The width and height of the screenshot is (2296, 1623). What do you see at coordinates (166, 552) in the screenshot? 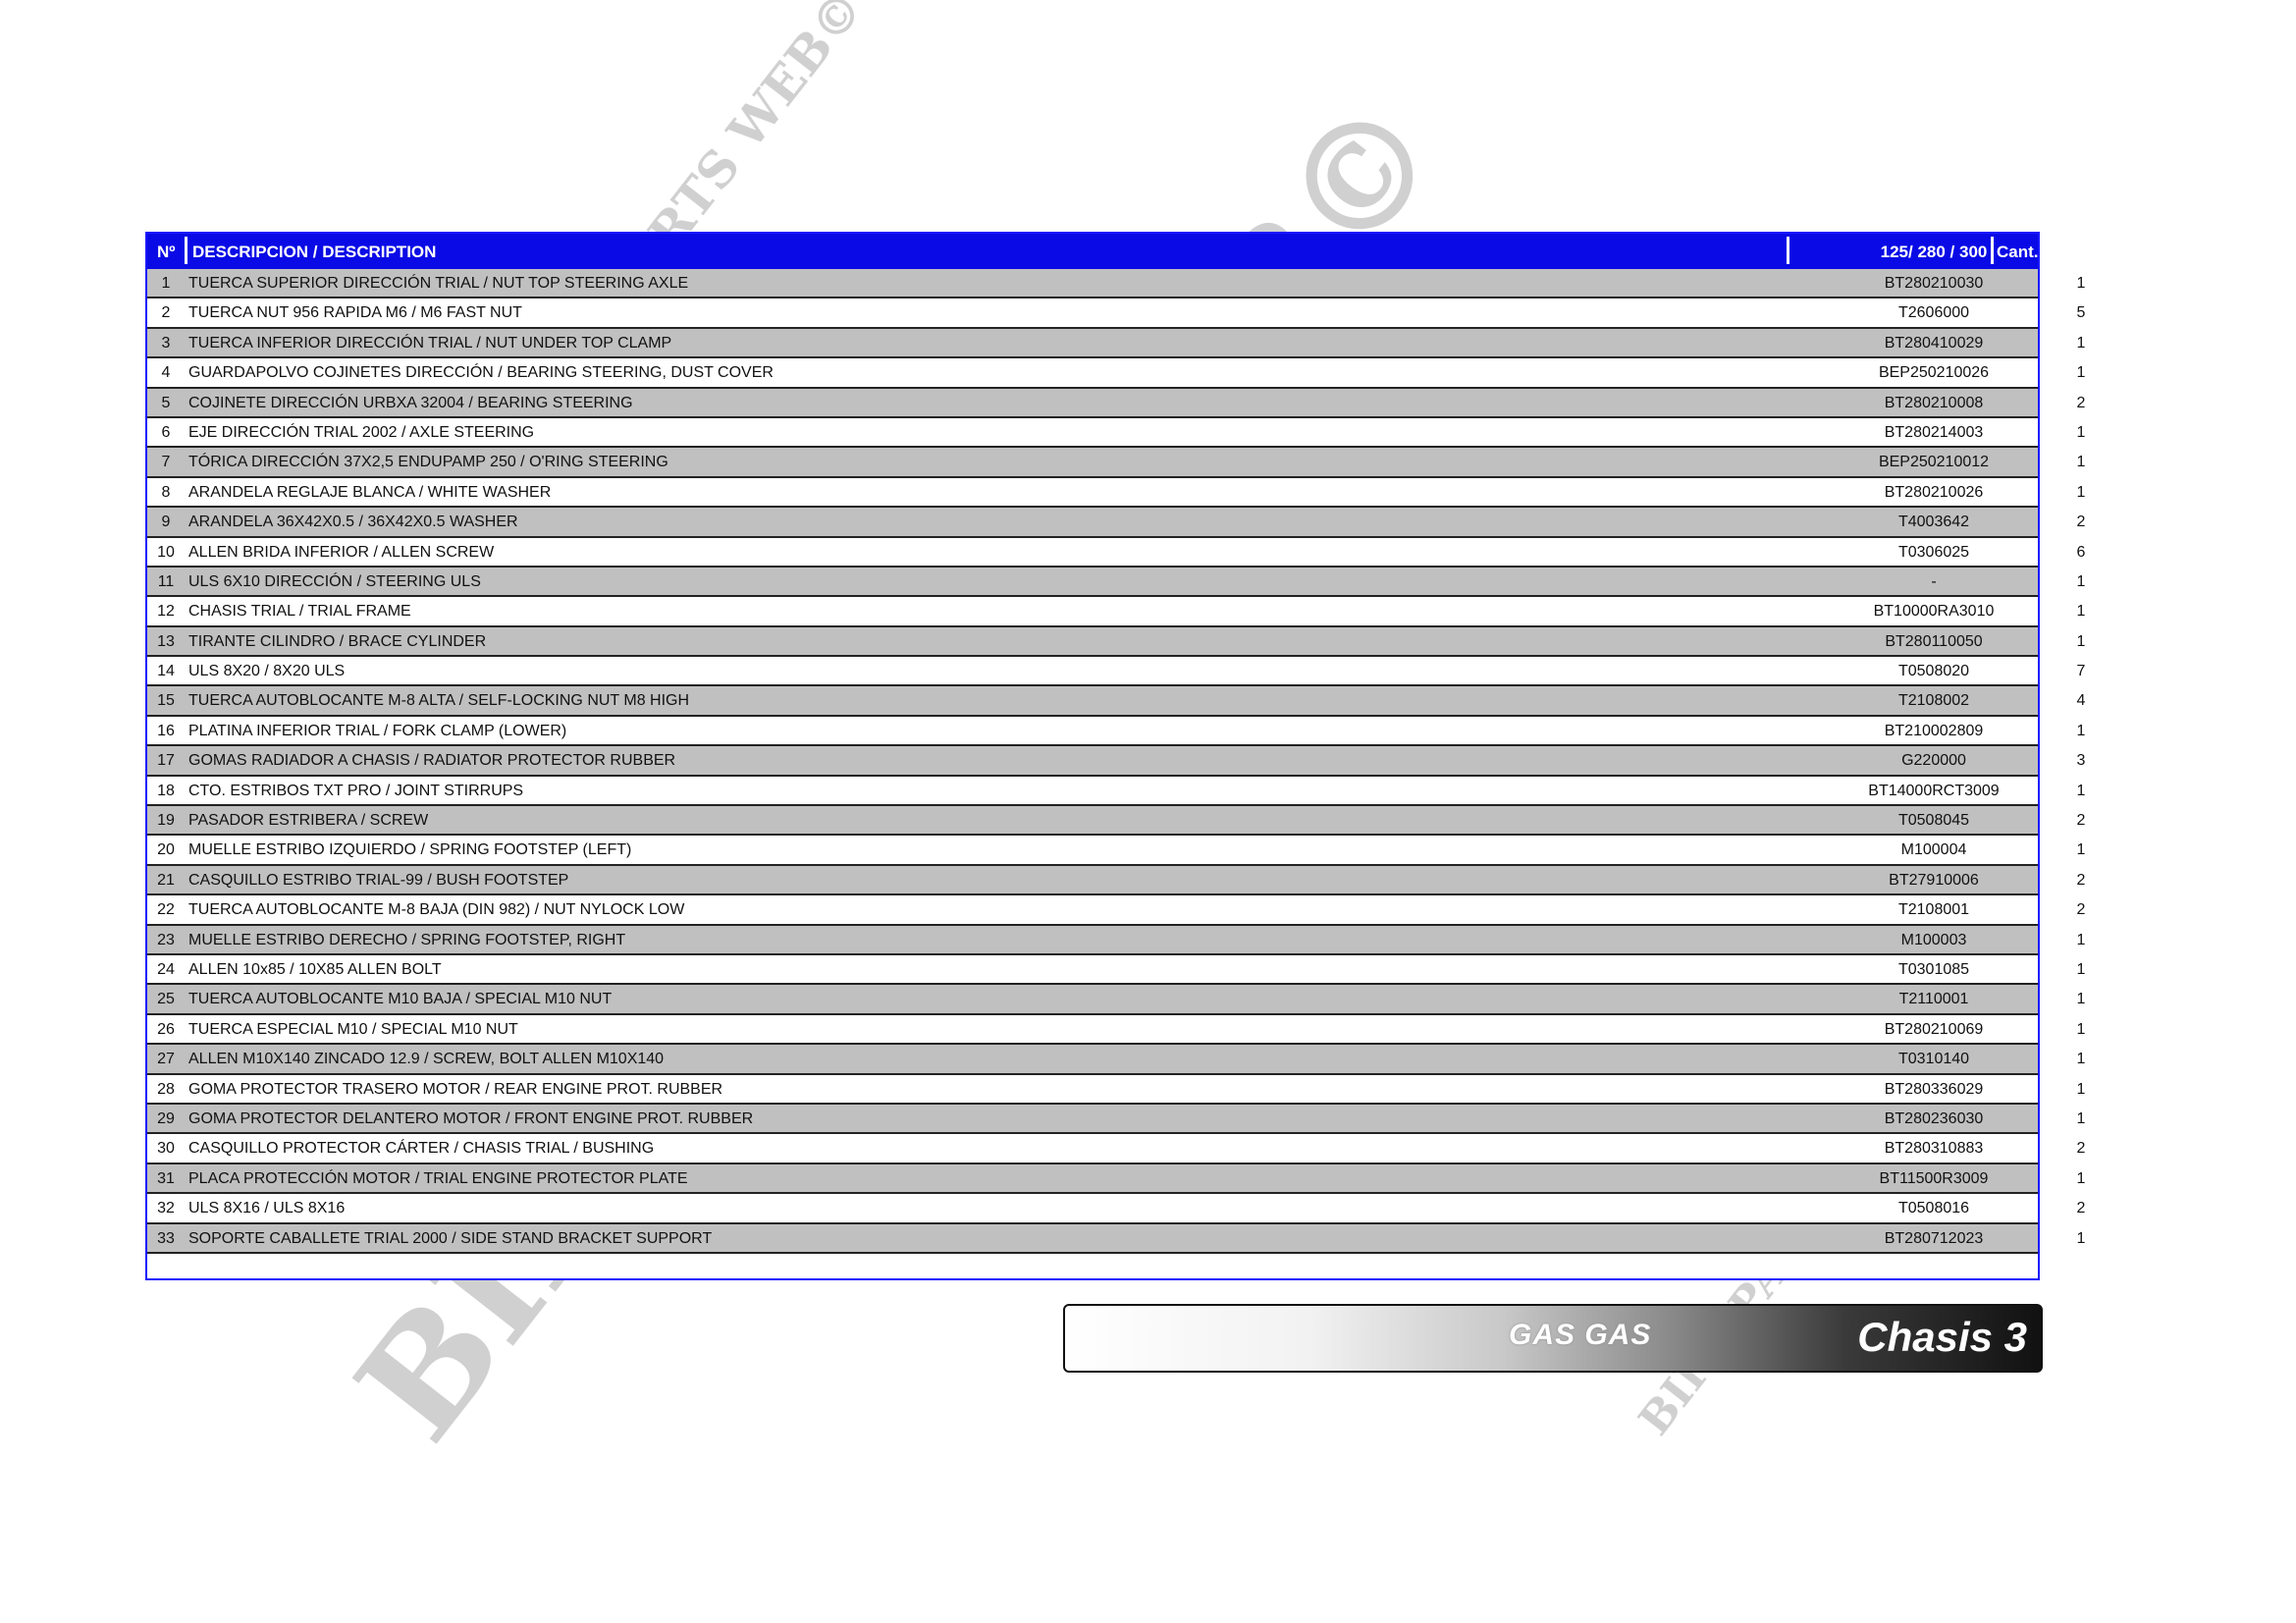
I see `row-number: 10` at bounding box center [166, 552].